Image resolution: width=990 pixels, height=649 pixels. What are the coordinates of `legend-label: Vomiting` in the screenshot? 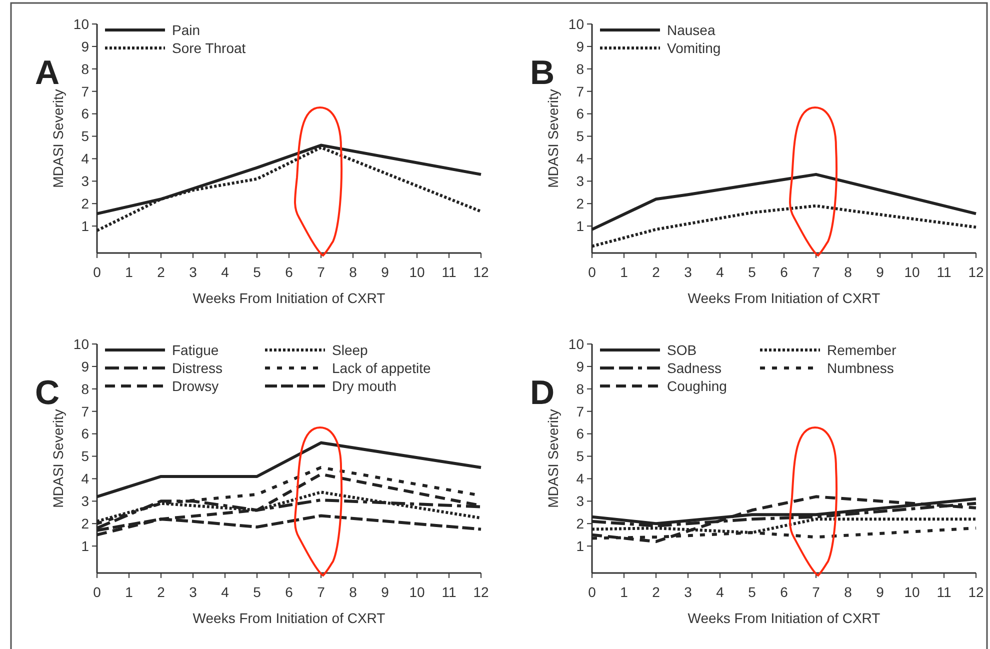 It's located at (694, 48).